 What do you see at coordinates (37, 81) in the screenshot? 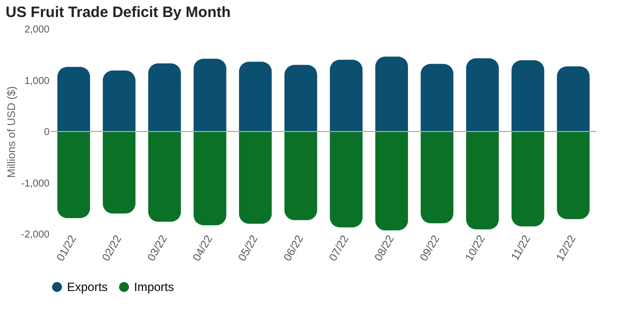
I see `y-tick-label: 1,000` at bounding box center [37, 81].